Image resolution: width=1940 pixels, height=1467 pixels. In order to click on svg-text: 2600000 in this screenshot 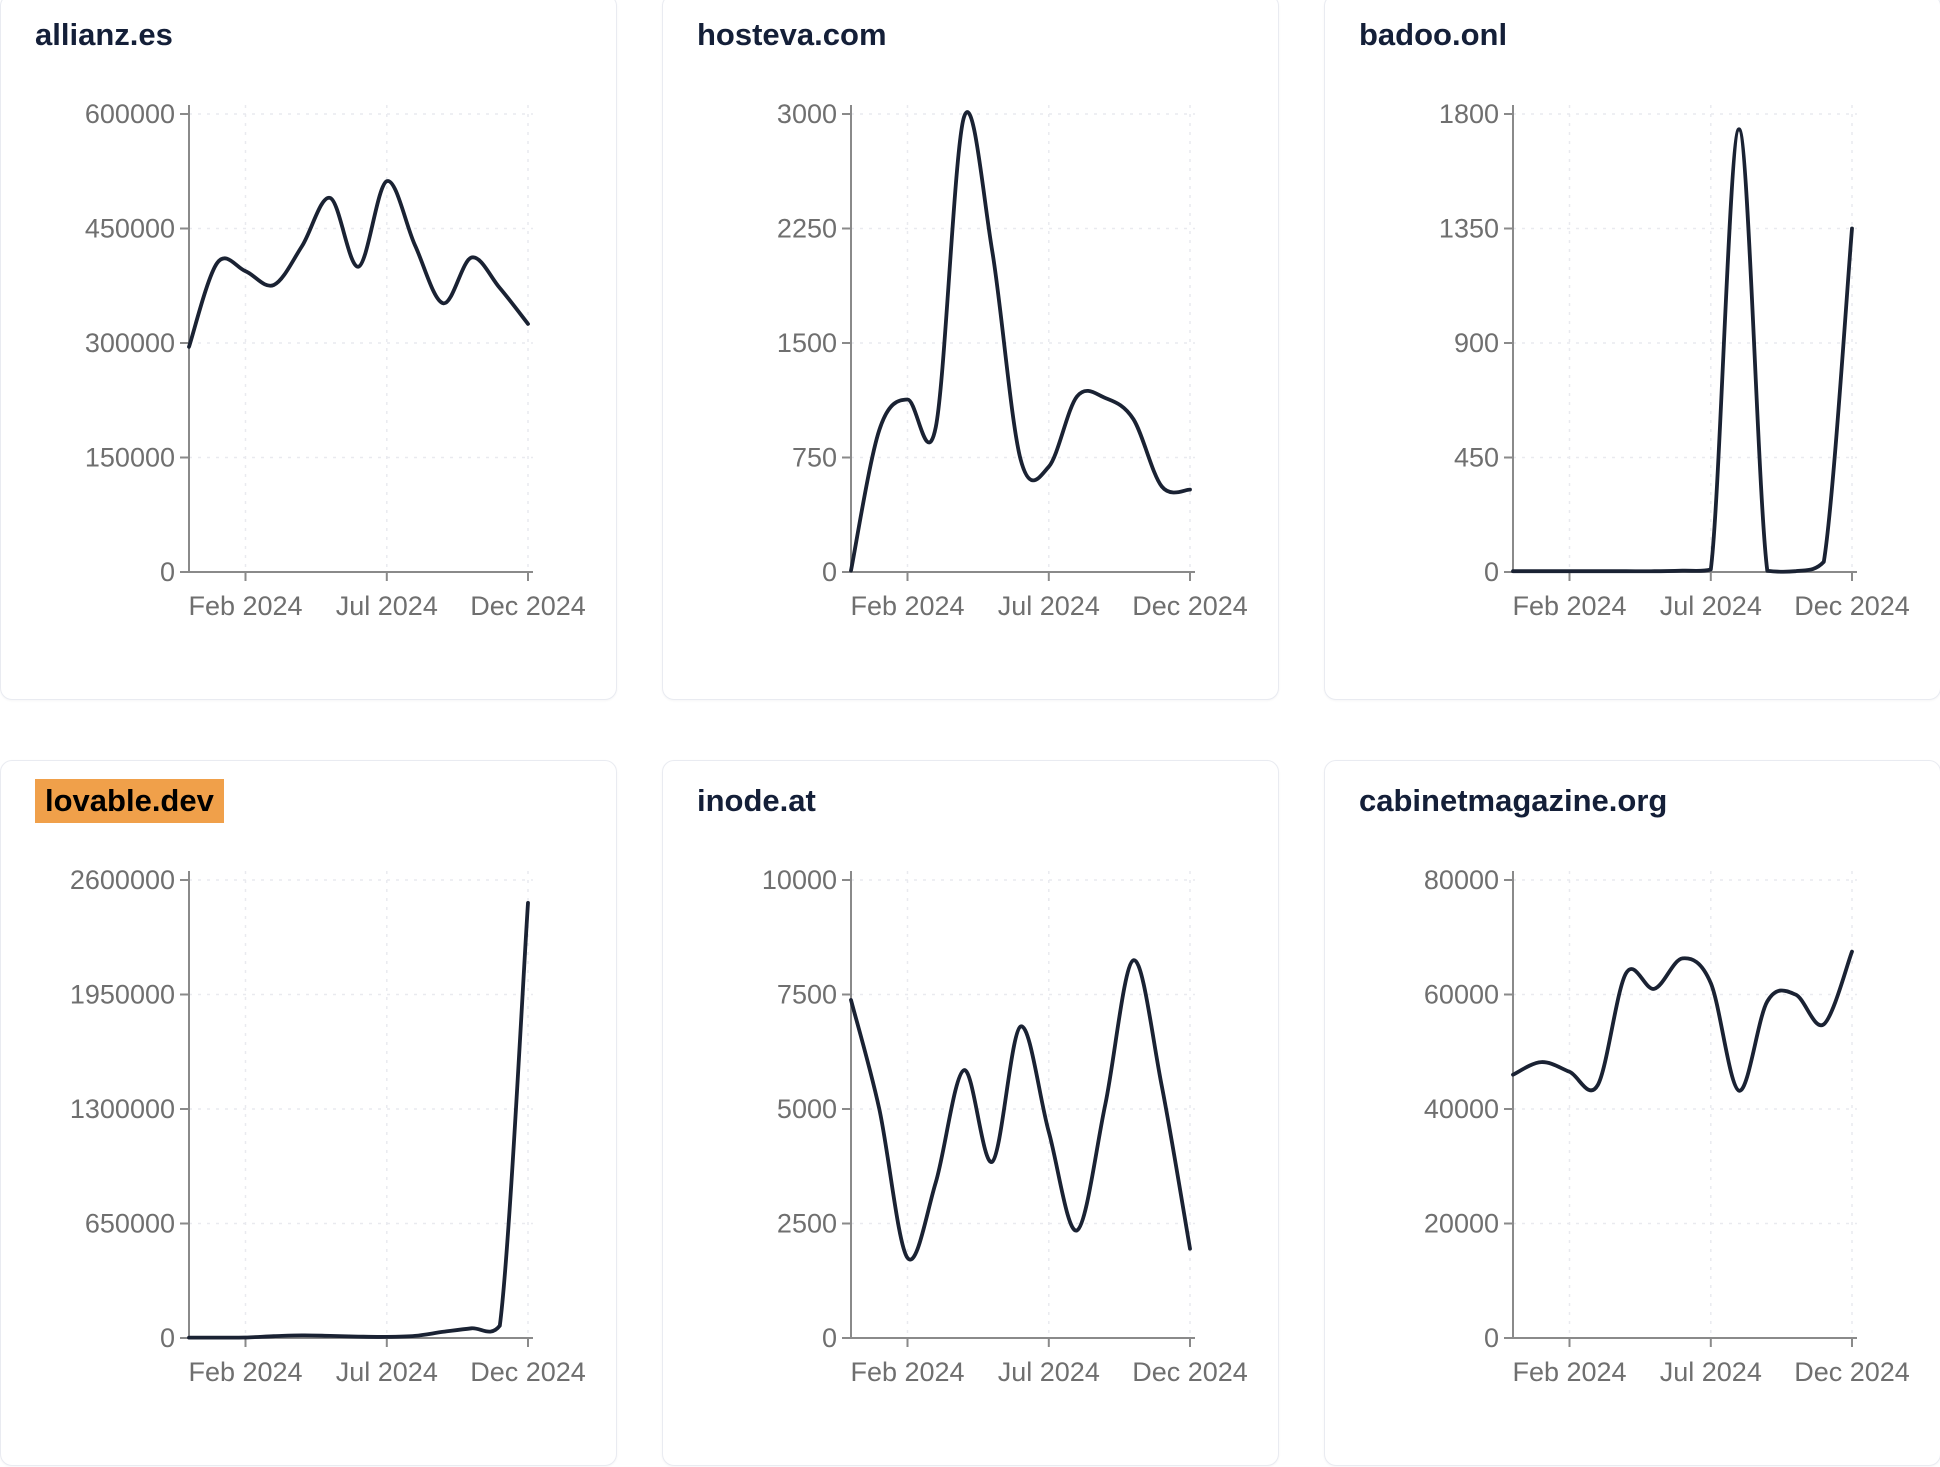, I will do `click(122, 880)`.